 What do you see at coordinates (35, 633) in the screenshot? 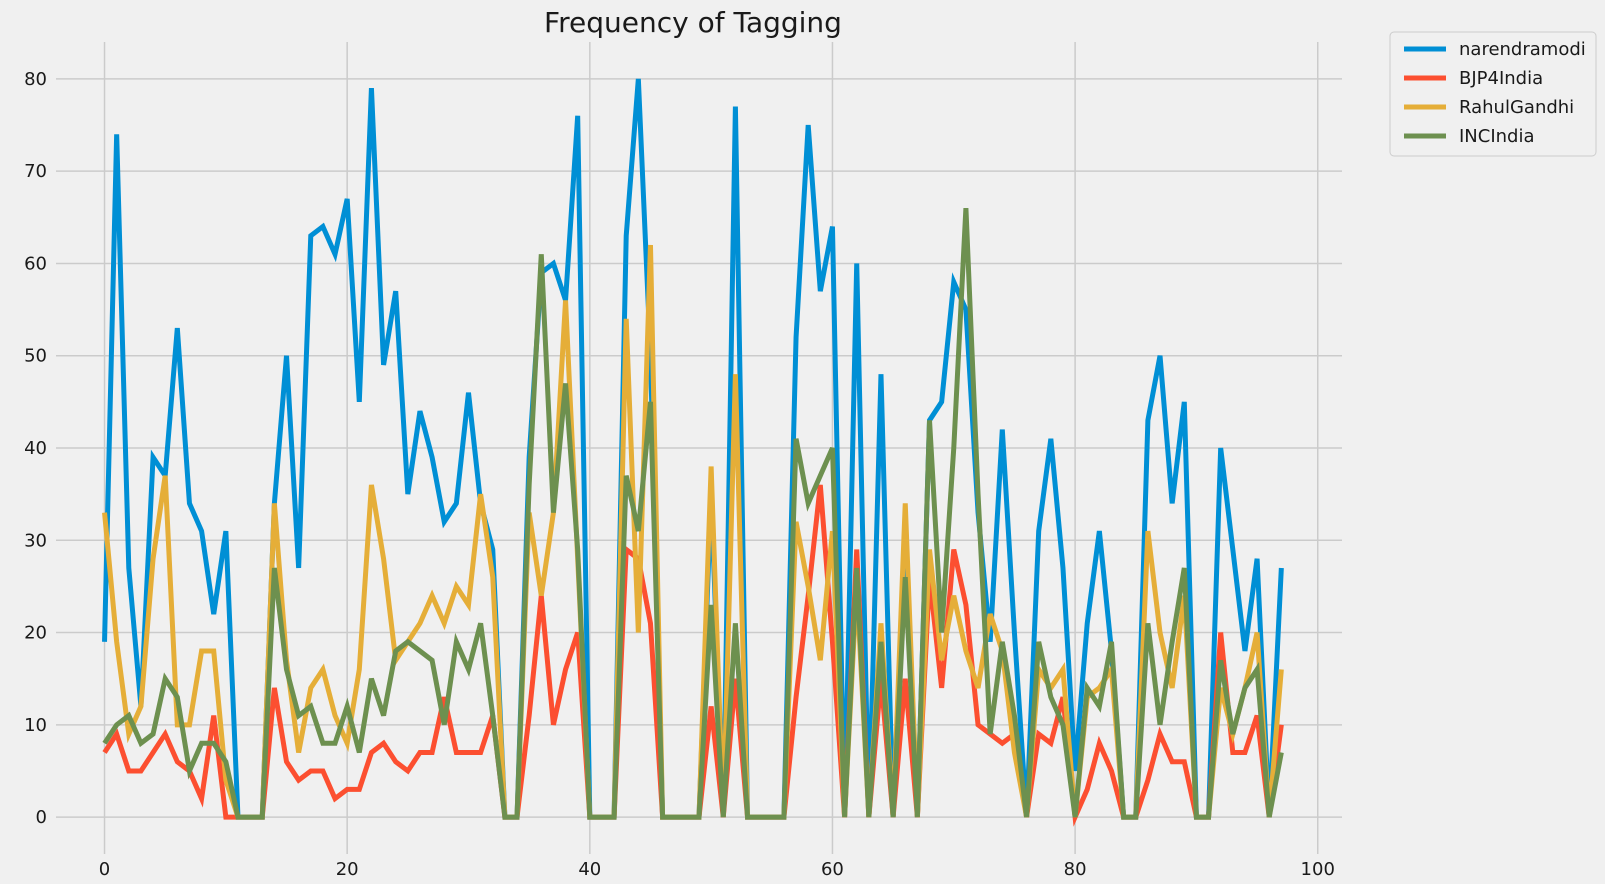
I see `y-tick-label: 20` at bounding box center [35, 633].